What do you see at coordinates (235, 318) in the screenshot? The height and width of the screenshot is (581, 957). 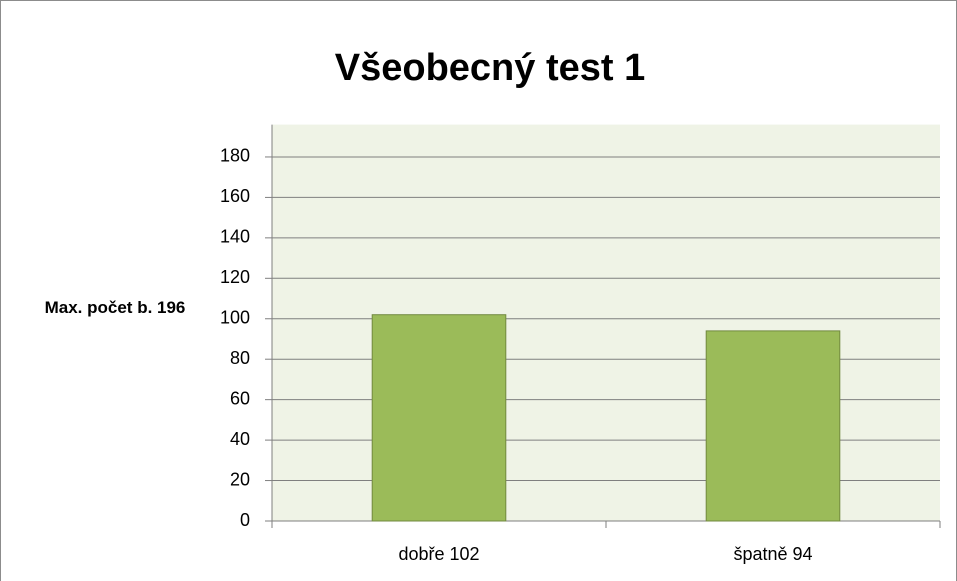 I see `y-tick-label: 100` at bounding box center [235, 318].